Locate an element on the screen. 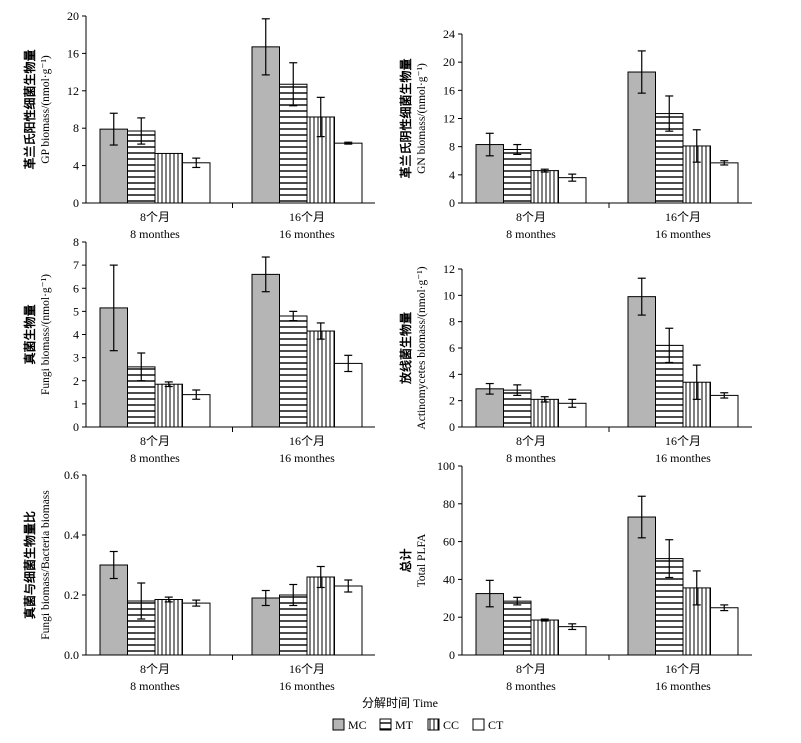 Image resolution: width=801 pixels, height=743 pixels. y-axis-title-cn: 革兰氏阳性细菌生物量 is located at coordinates (29, 109).